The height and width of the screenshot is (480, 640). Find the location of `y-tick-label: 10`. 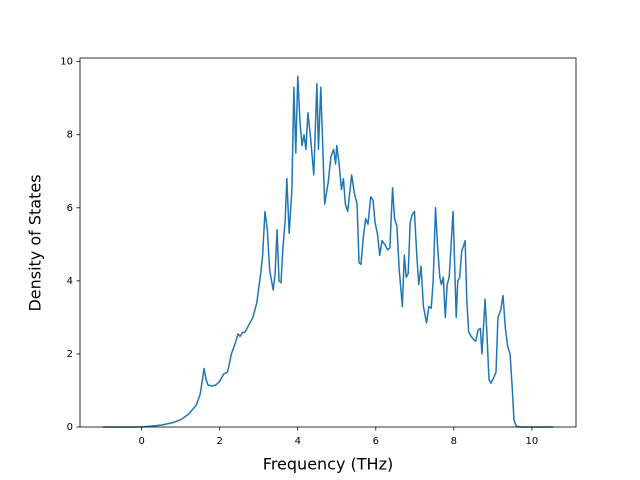

y-tick-label: 10 is located at coordinates (66, 62).